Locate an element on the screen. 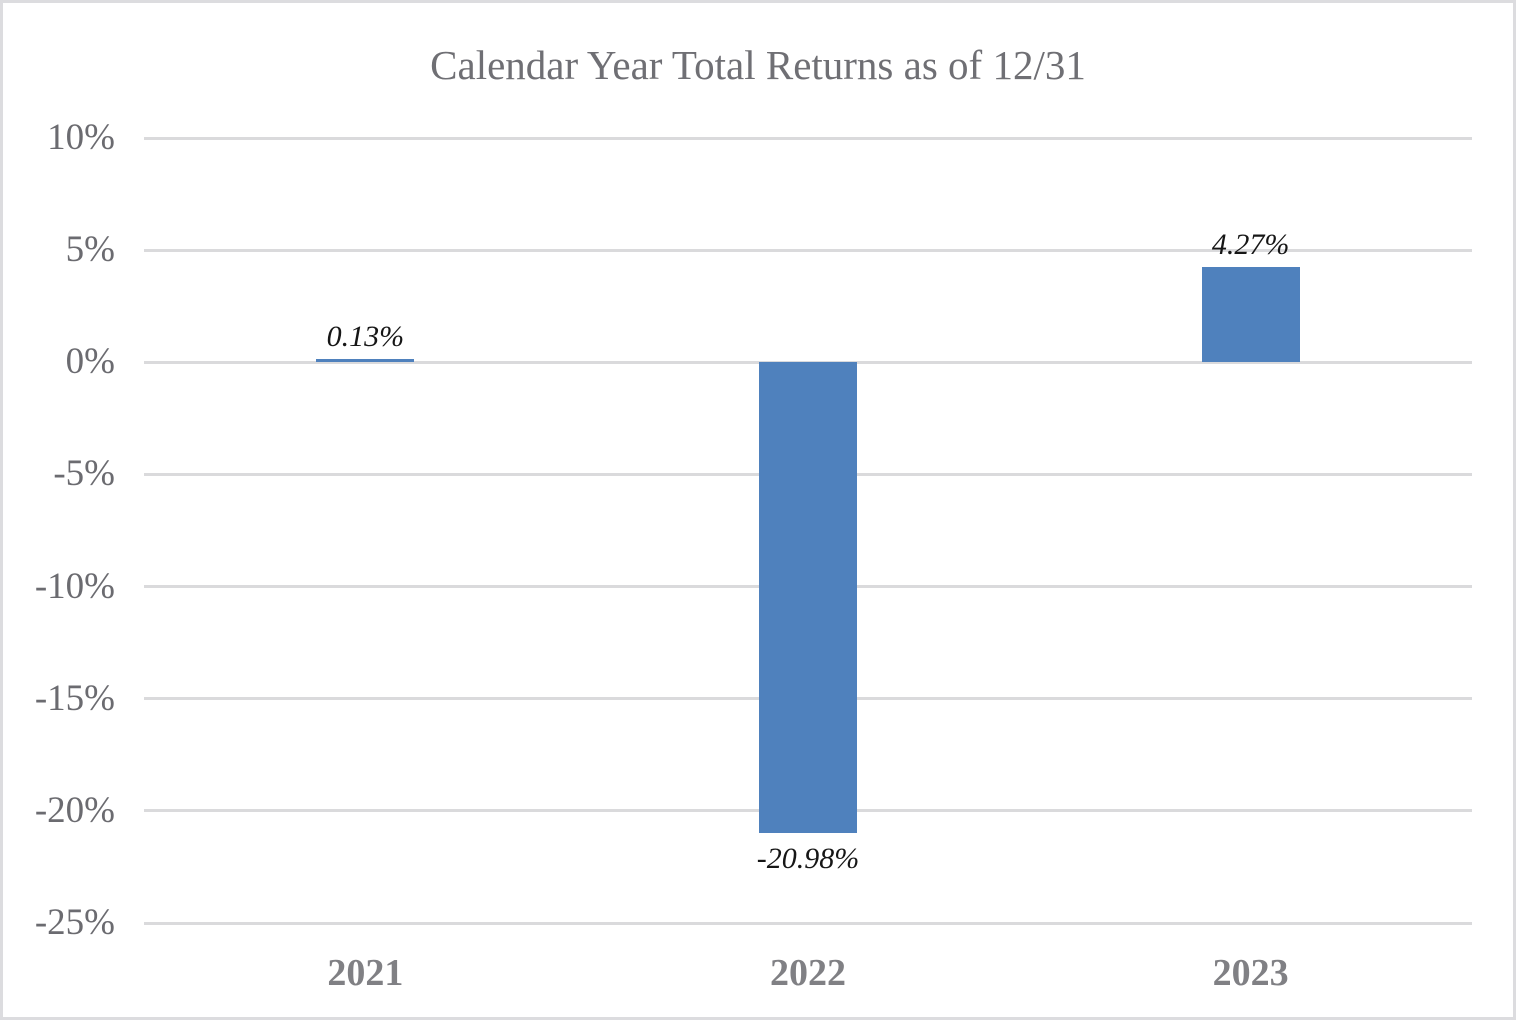 This screenshot has width=1516, height=1020. x-category-label-2023: 2023 is located at coordinates (1250, 973).